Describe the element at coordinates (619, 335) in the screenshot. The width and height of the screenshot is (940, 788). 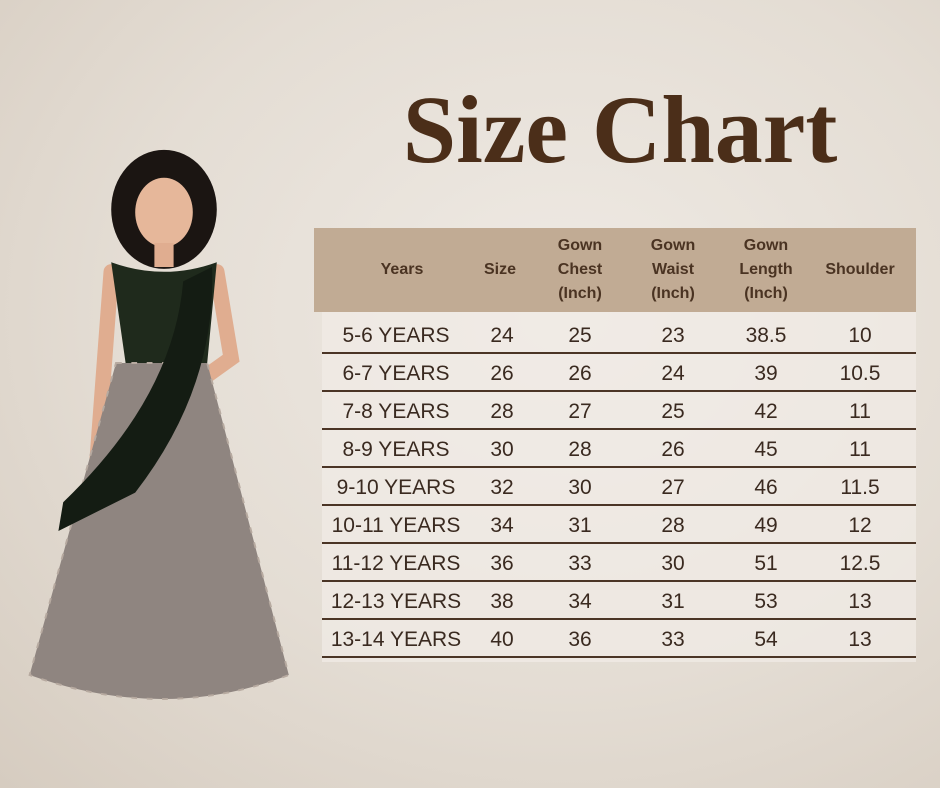
I see `table-row: 5-6 YEARS 24 25 23 38.5 10` at that location.